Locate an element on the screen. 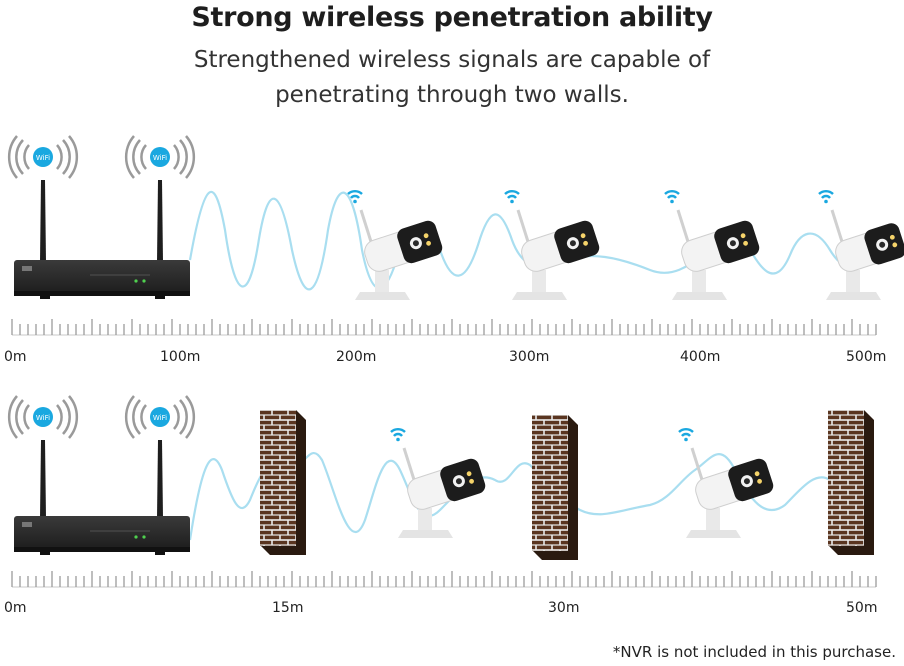  ruler-label-open-1: 100m is located at coordinates (180, 357).